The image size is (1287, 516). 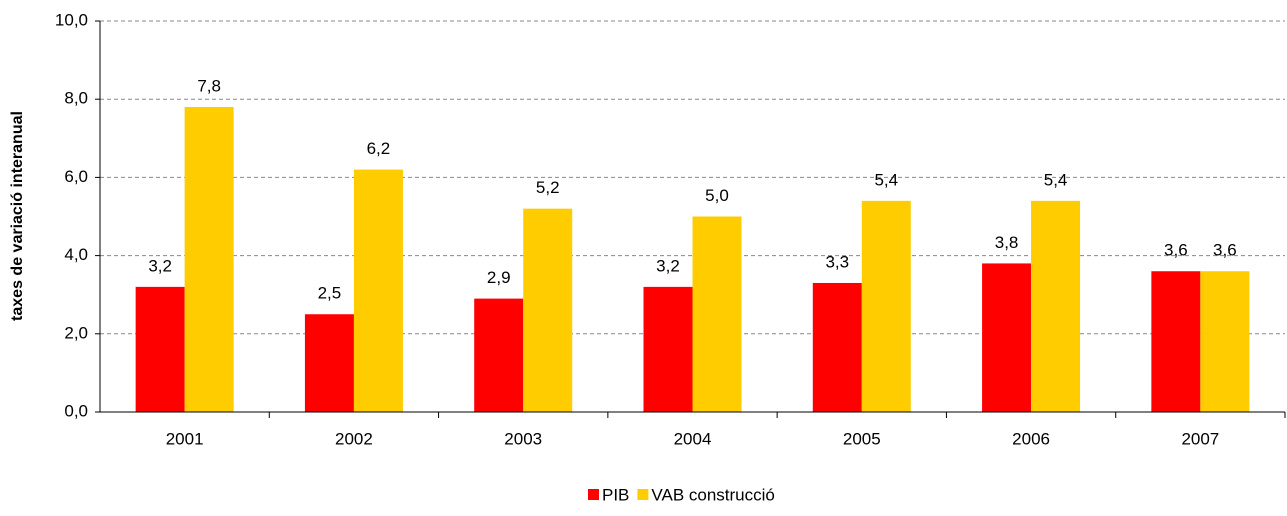 What do you see at coordinates (185, 438) in the screenshot?
I see `x-tick-label: 2001` at bounding box center [185, 438].